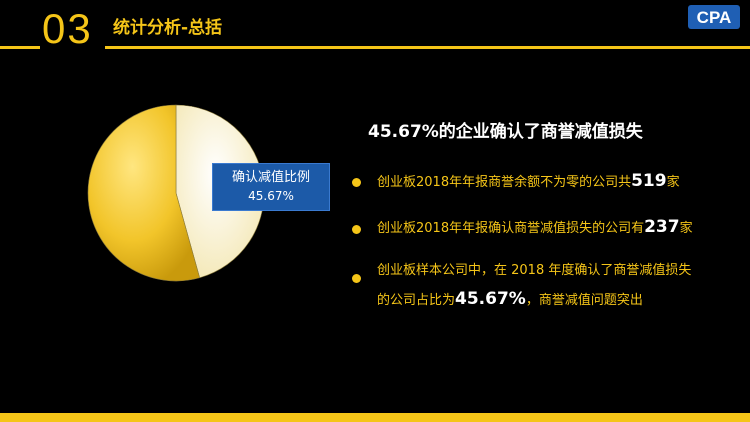  What do you see at coordinates (535, 227) in the screenshot?
I see `bullet-text: 创业板2018年年报确认商誉减值损失的公司有237家` at bounding box center [535, 227].